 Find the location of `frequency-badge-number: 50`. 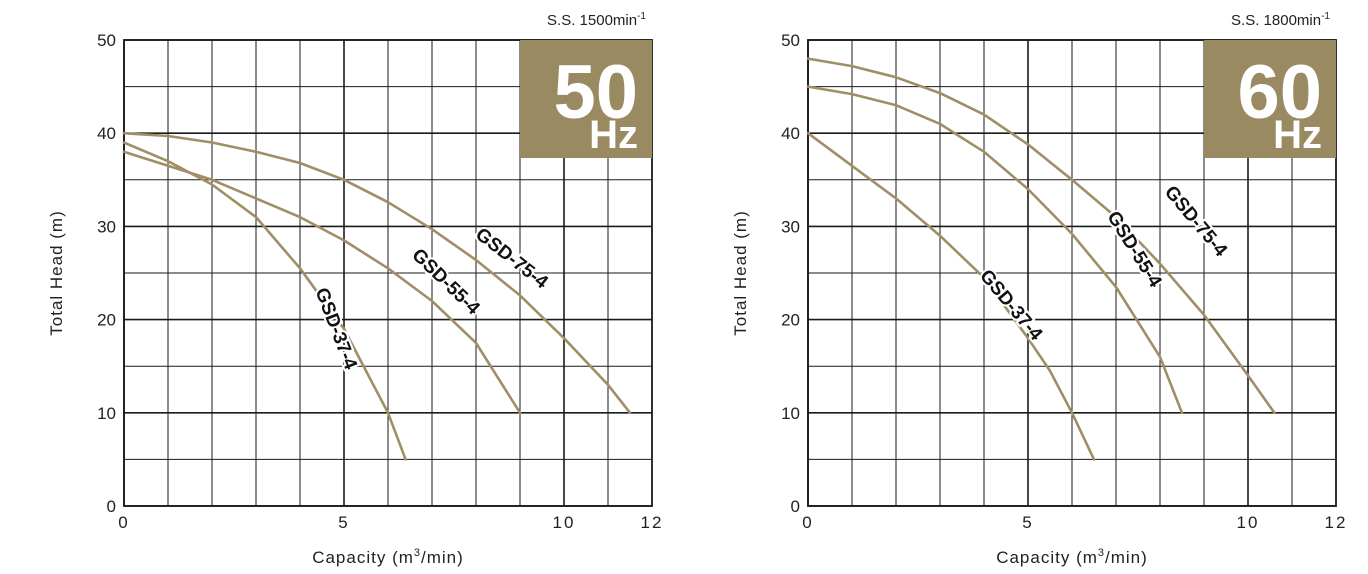

frequency-badge-number: 50 is located at coordinates (595, 92).